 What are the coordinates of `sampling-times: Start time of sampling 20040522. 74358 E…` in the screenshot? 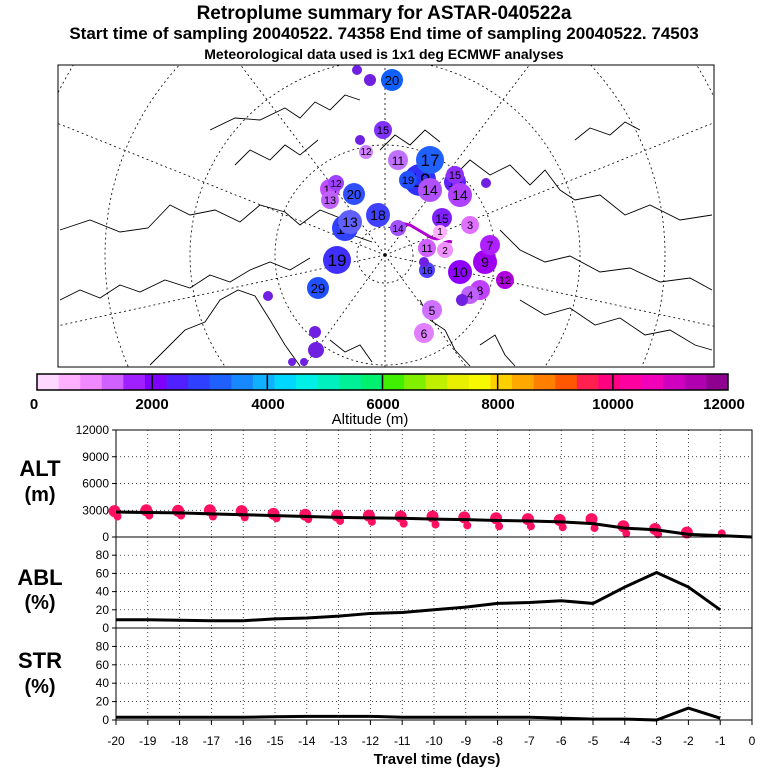 It's located at (384, 33).